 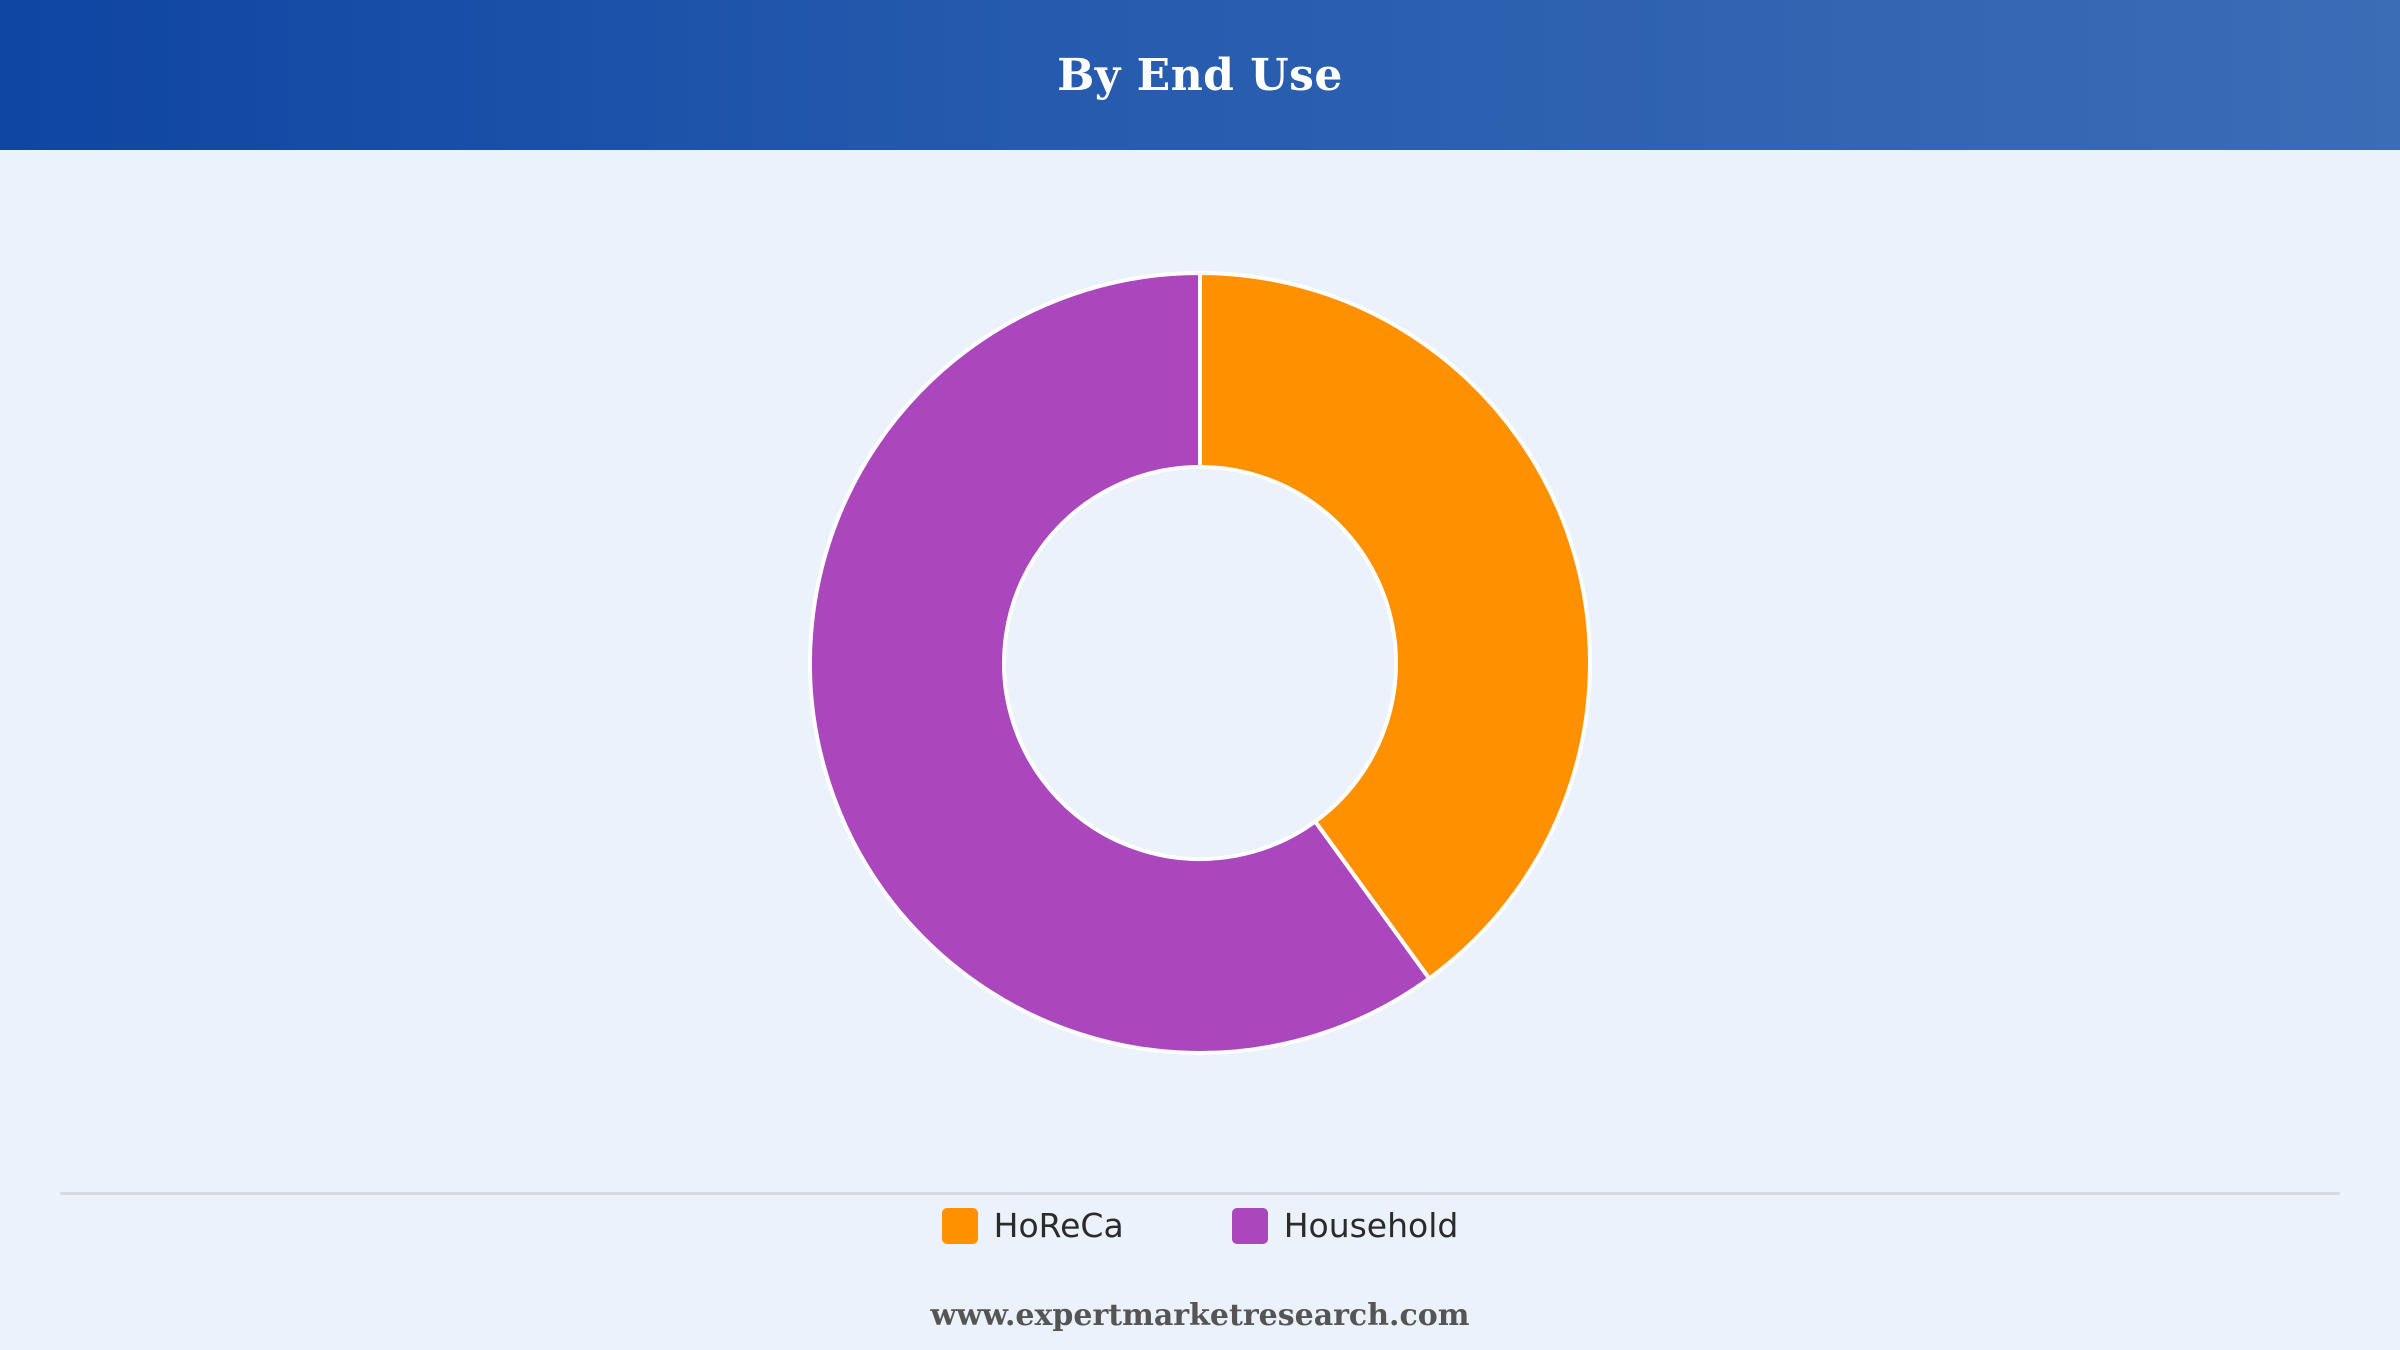 I want to click on source-footer: www.expertmarketresearch.com, so click(x=1200, y=1315).